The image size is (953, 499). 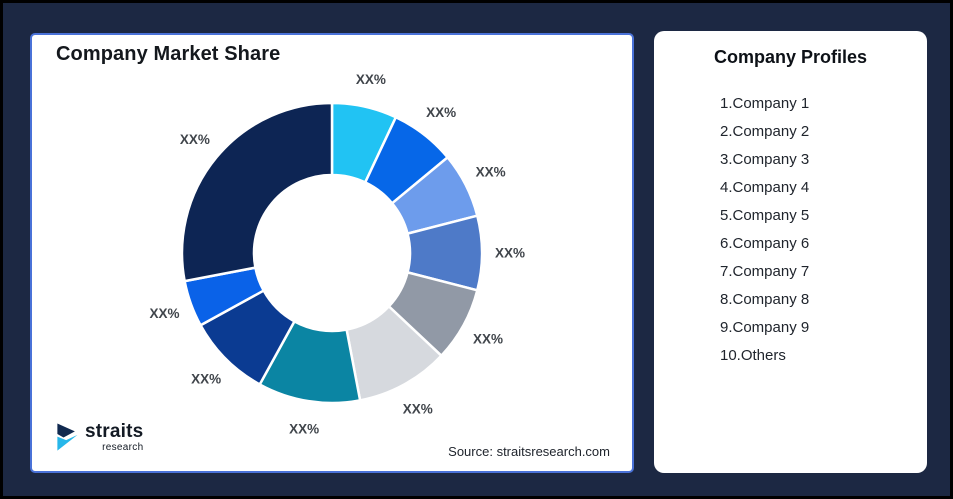 I want to click on source-attribution: Source: straitsresearch.com, so click(x=529, y=451).